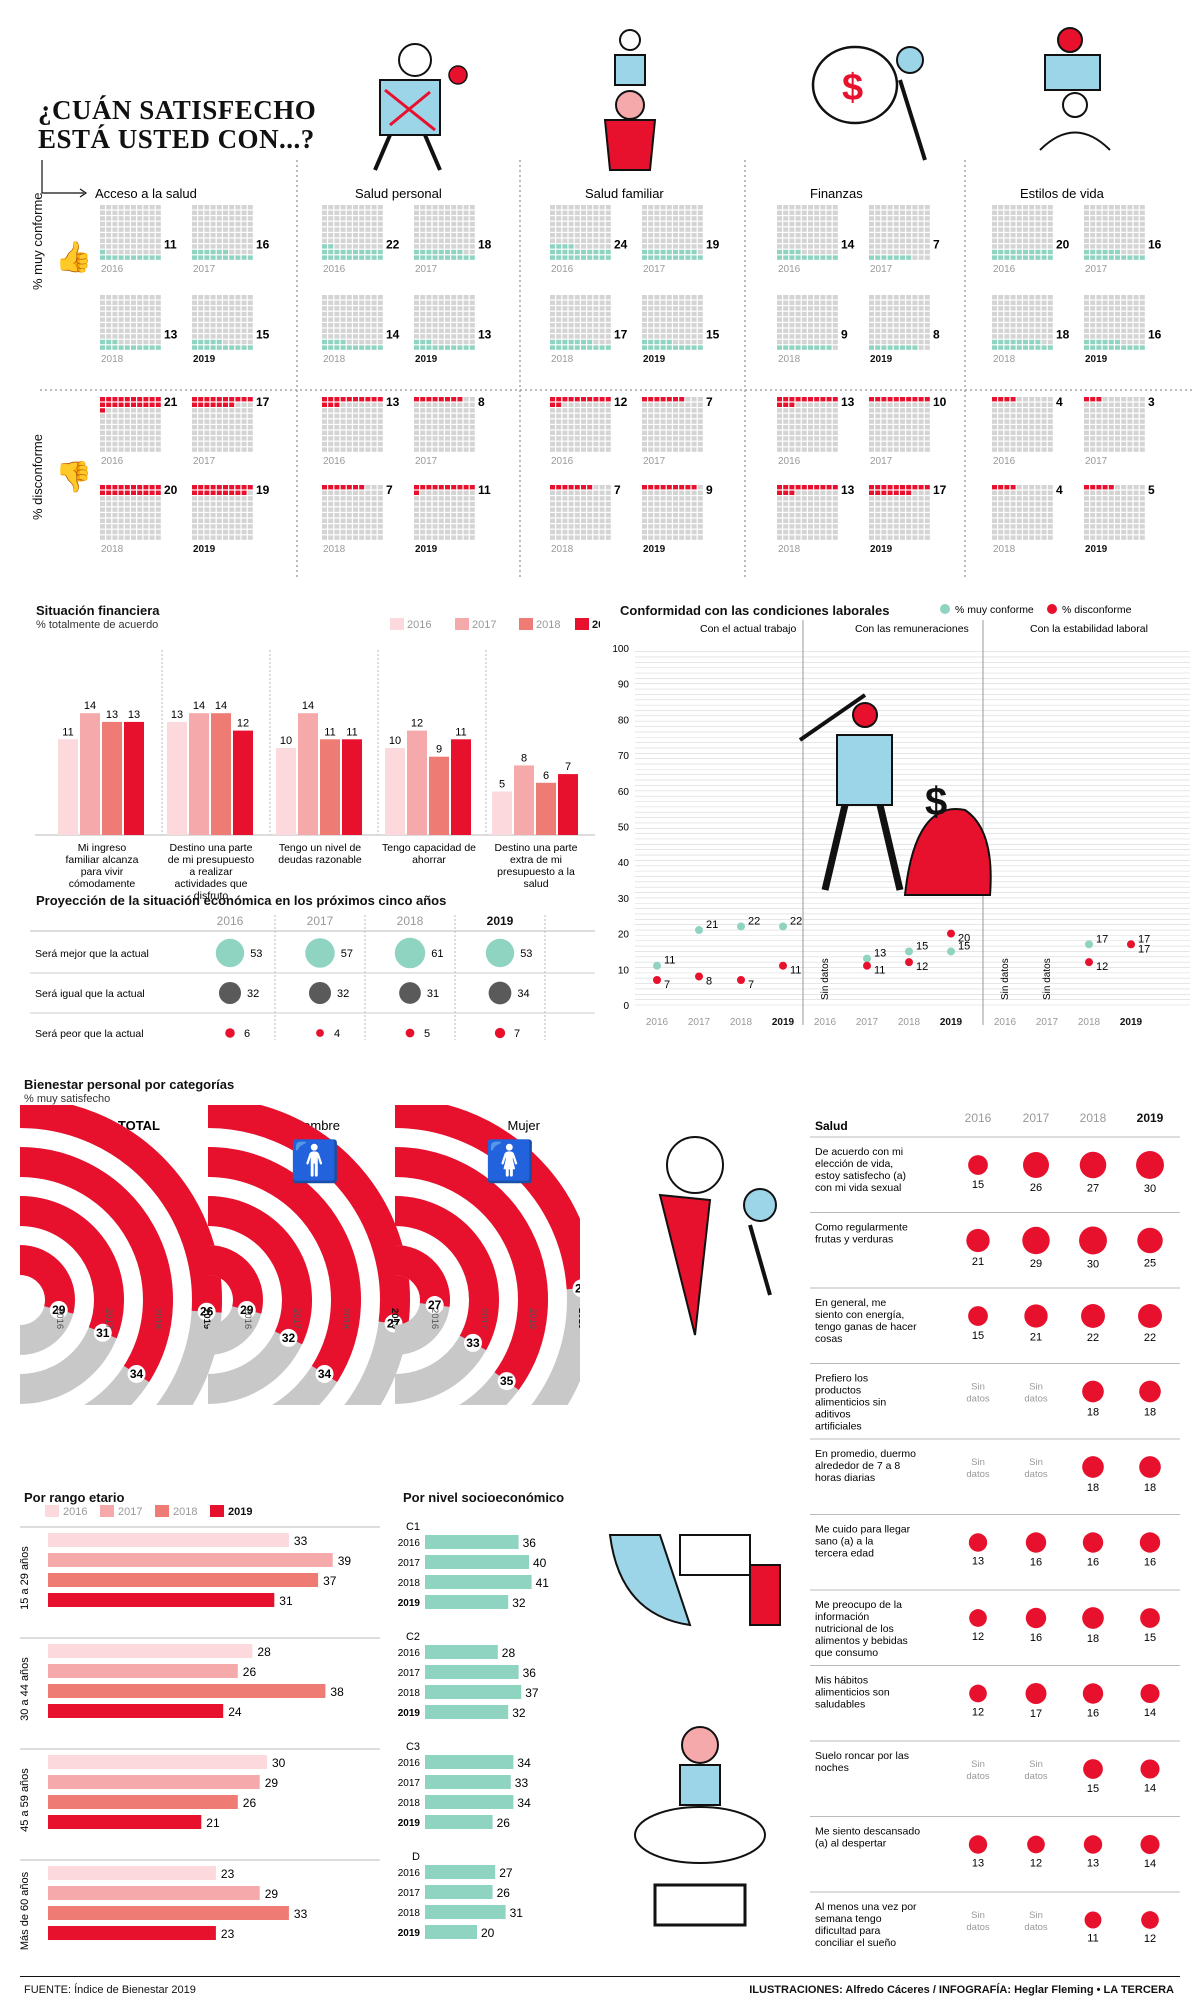 Image resolution: width=1200 pixels, height=2013 pixels. Describe the element at coordinates (413, 1747) in the screenshot. I see `socio-group-label: C3` at that location.